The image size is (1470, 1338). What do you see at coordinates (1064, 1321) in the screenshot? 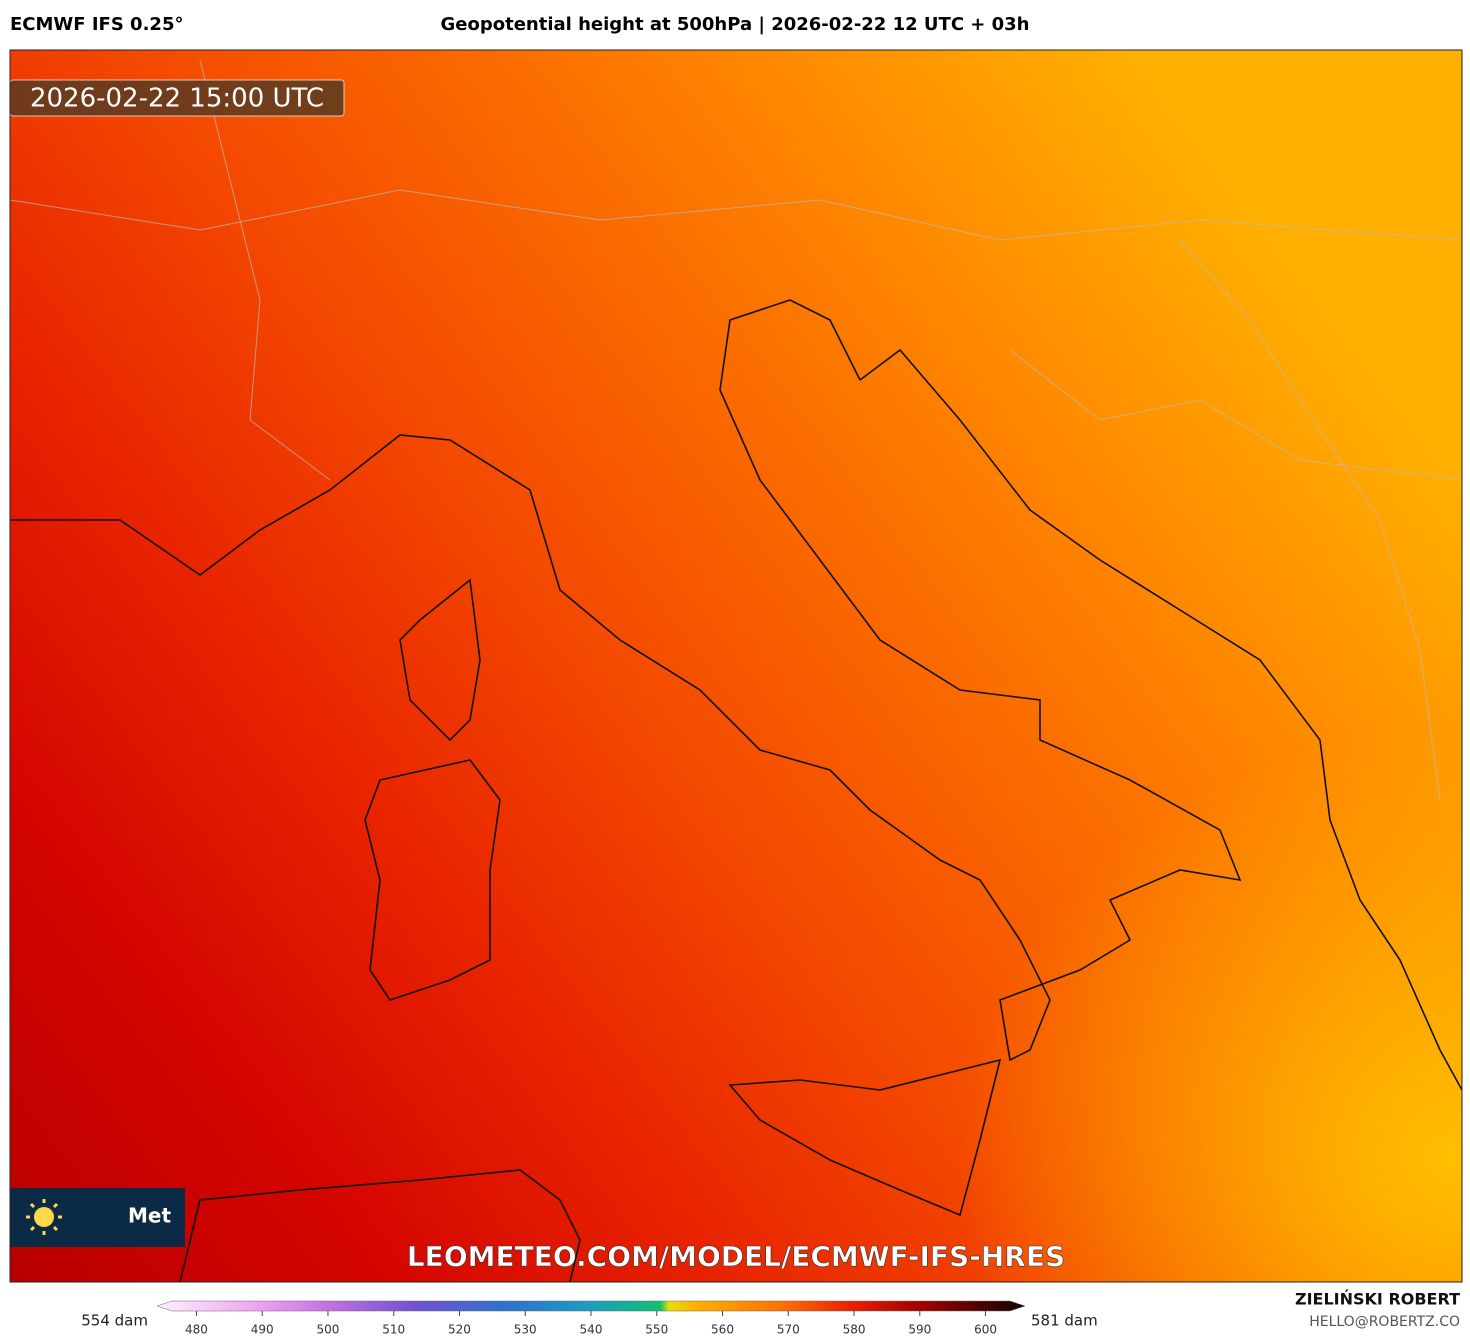
I see `max-label: 581 dam` at bounding box center [1064, 1321].